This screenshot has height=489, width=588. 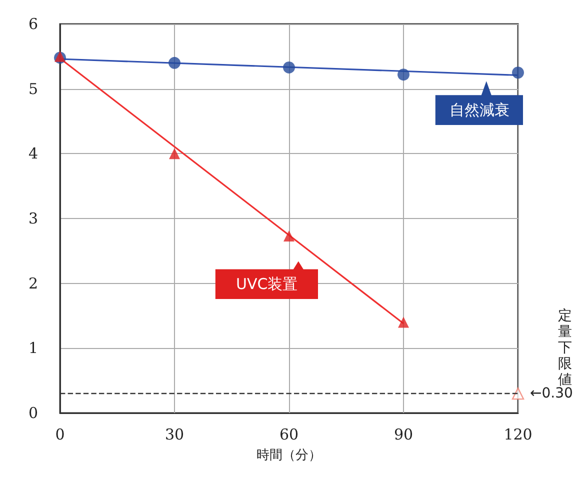 What do you see at coordinates (33, 283) in the screenshot?
I see `y-tick-label: 2` at bounding box center [33, 283].